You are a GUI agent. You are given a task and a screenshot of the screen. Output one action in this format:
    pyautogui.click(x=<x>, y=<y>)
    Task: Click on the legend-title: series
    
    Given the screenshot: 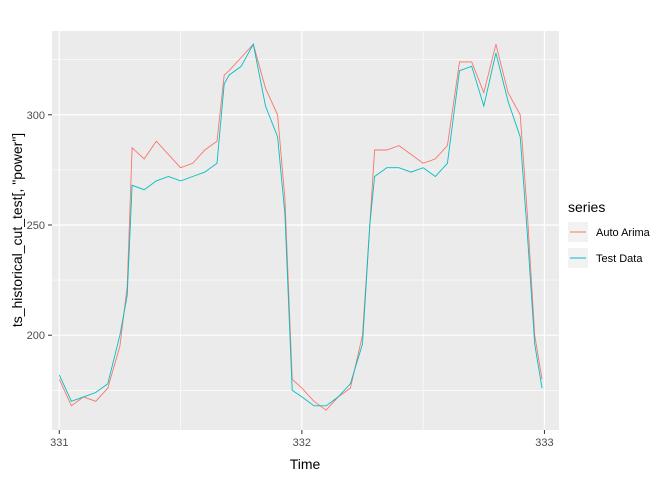 What is the action you would take?
    pyautogui.click(x=586, y=207)
    